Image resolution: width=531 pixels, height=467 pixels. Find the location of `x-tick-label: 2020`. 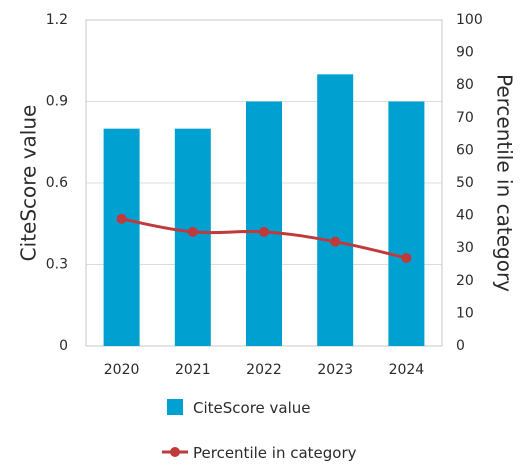

x-tick-label: 2020 is located at coordinates (122, 370).